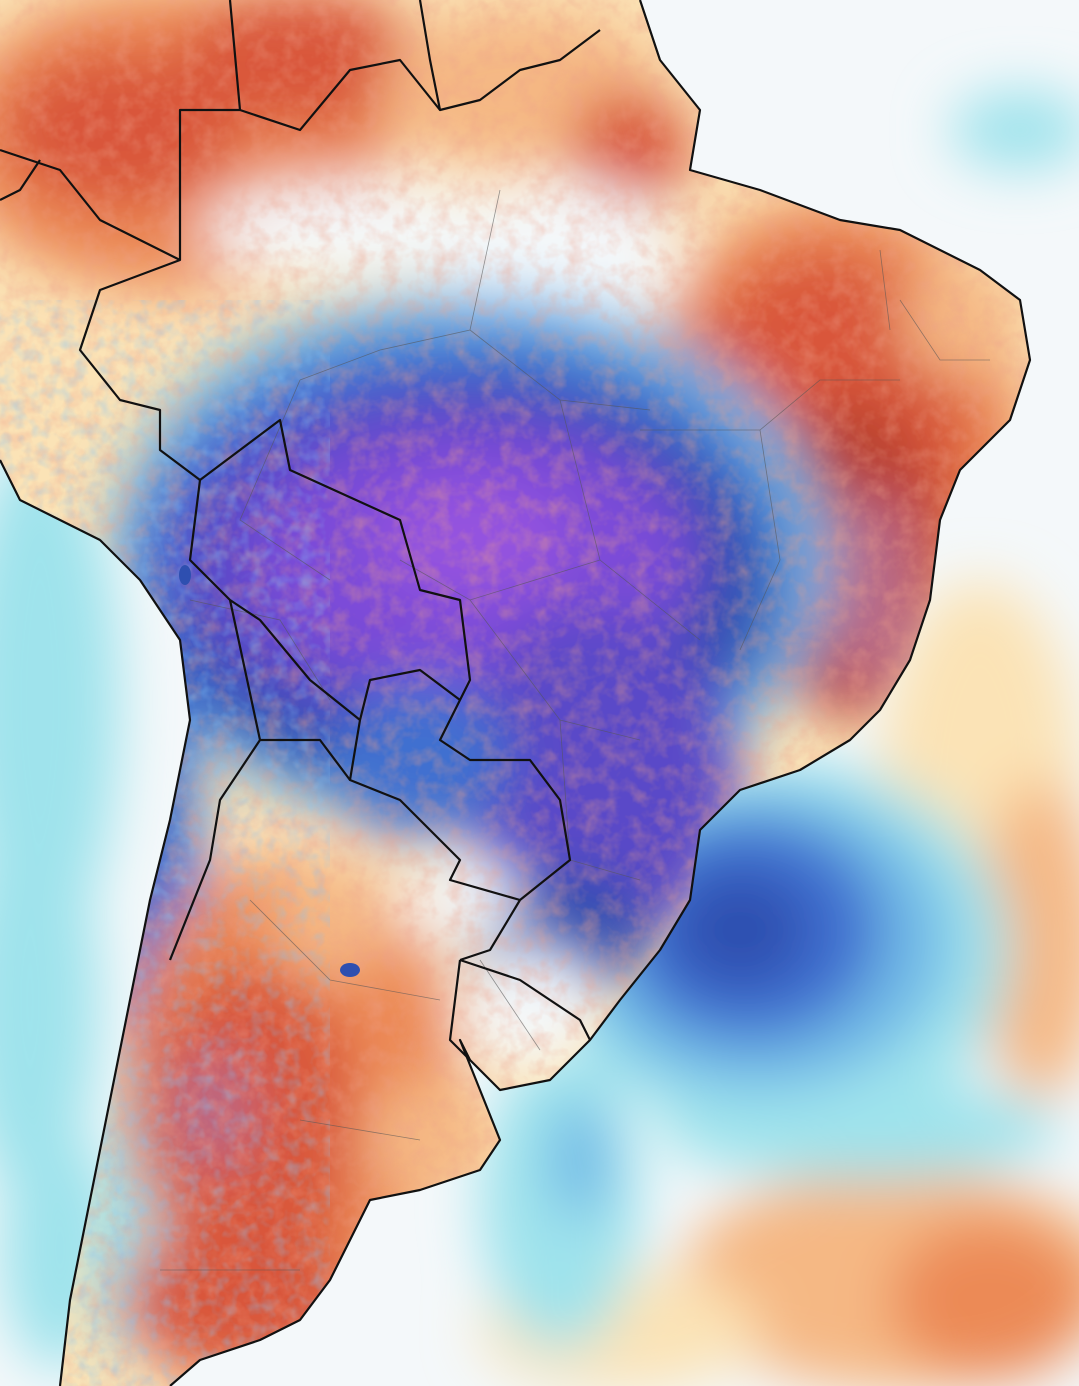 The image size is (1079, 1386). I want to click on argentina-border, so click(259, 780).